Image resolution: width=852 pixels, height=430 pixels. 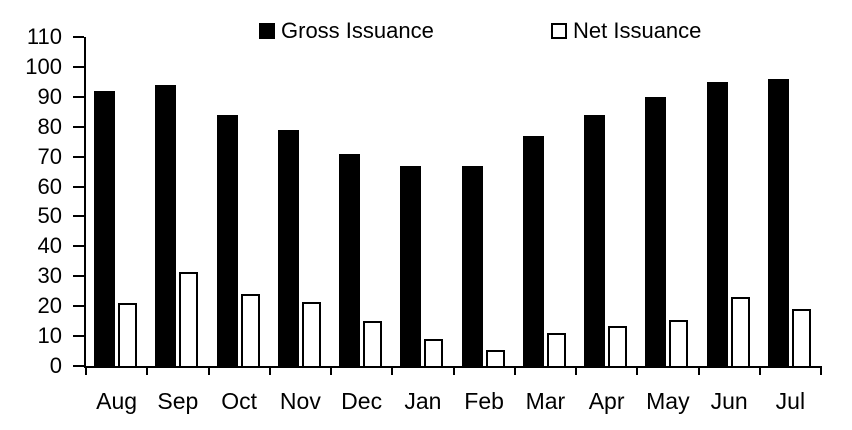 What do you see at coordinates (679, 343) in the screenshot?
I see `bar-net-may` at bounding box center [679, 343].